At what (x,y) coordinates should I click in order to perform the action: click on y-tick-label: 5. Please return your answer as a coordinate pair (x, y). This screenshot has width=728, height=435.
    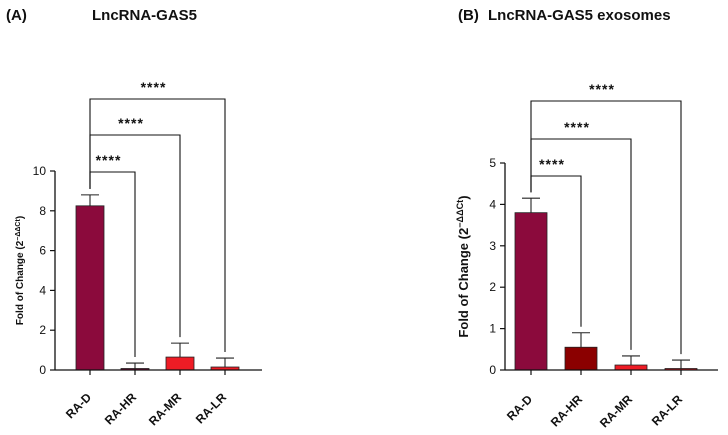
    Looking at the image, I should click on (492, 163).